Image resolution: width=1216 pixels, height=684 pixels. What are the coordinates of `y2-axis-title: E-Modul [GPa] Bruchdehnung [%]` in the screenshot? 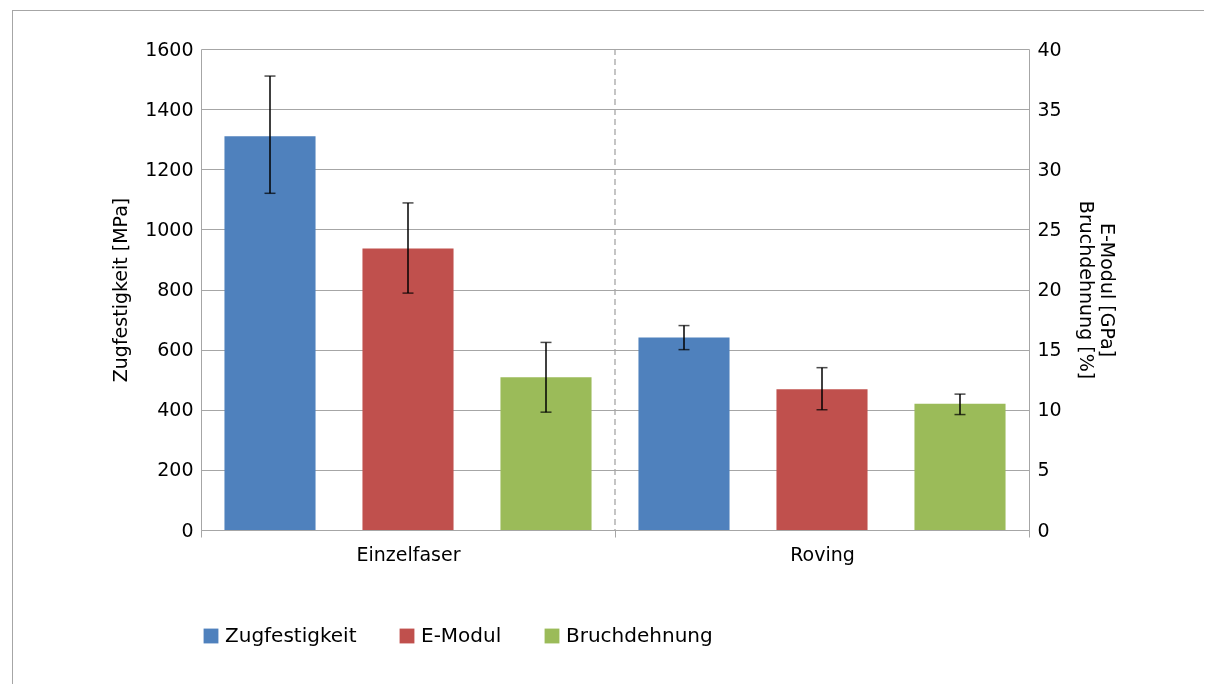 It's located at (1097, 290).